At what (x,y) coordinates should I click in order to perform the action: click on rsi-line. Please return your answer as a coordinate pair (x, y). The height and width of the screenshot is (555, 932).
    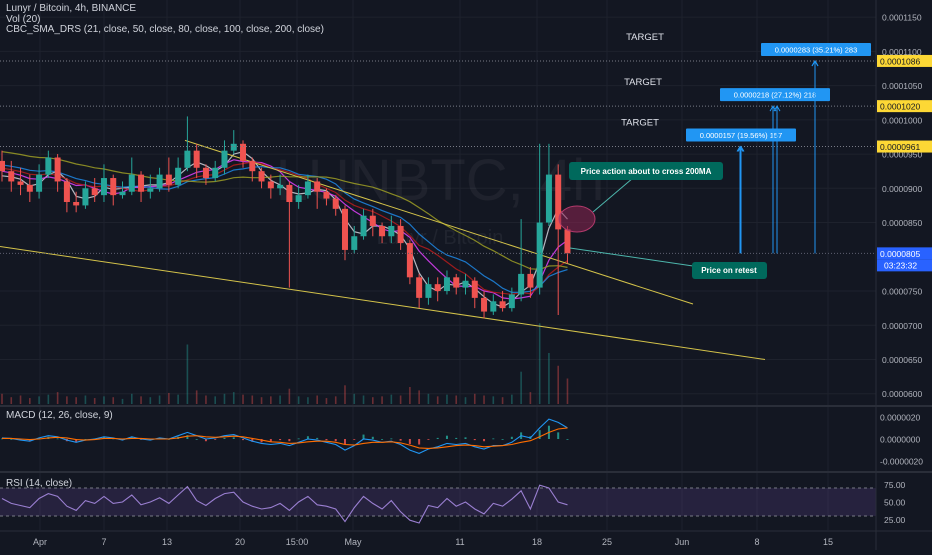
    Looking at the image, I should click on (284, 504).